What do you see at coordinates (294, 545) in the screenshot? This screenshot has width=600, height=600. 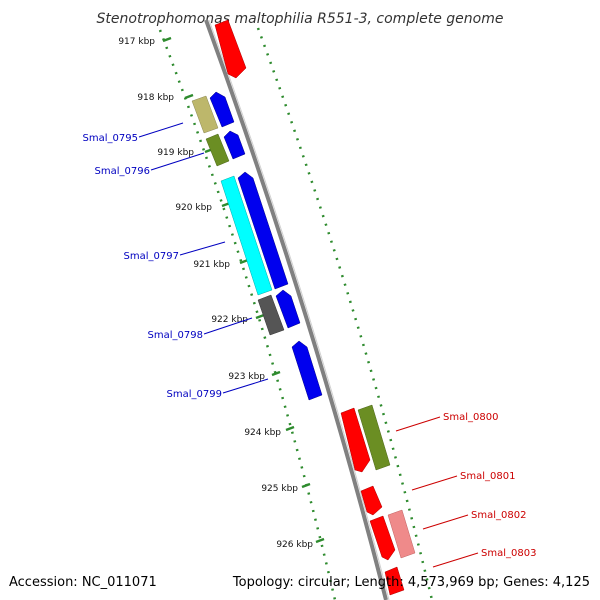 I see `kbp-label: 926 kbp` at bounding box center [294, 545].